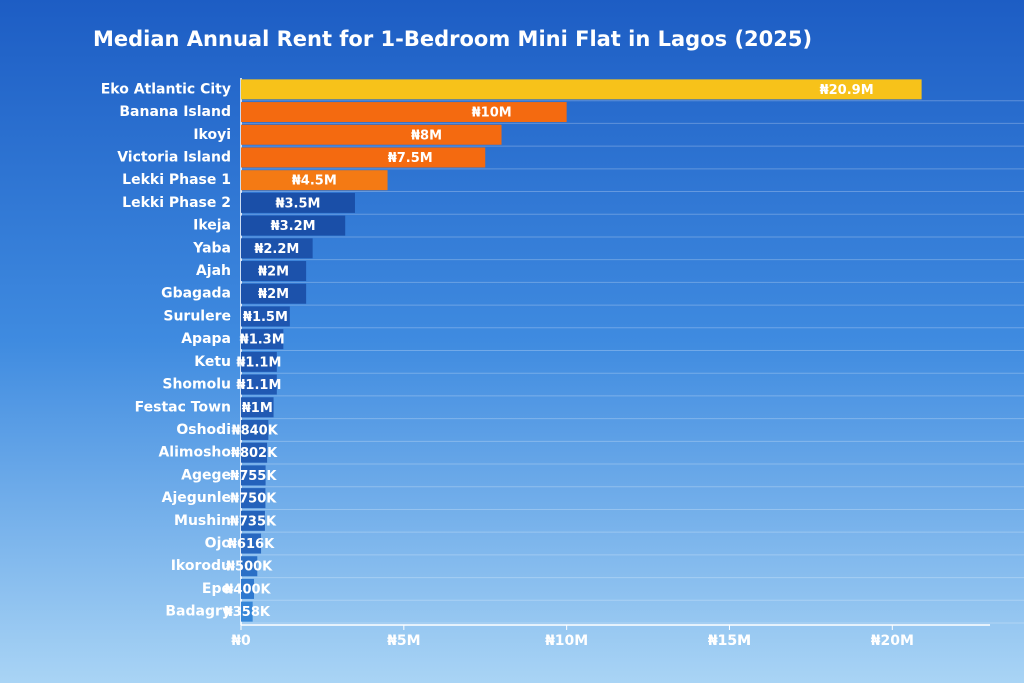 The width and height of the screenshot is (1024, 687). Describe the element at coordinates (203, 430) in the screenshot. I see `y-tick-label: Oshodi` at that location.